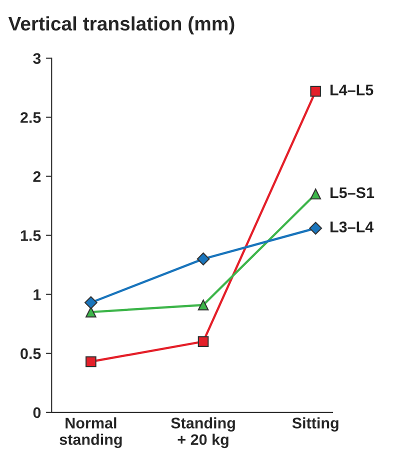 Image resolution: width=413 pixels, height=466 pixels. What do you see at coordinates (37, 294) in the screenshot?
I see `y-tick-label: 1` at bounding box center [37, 294].